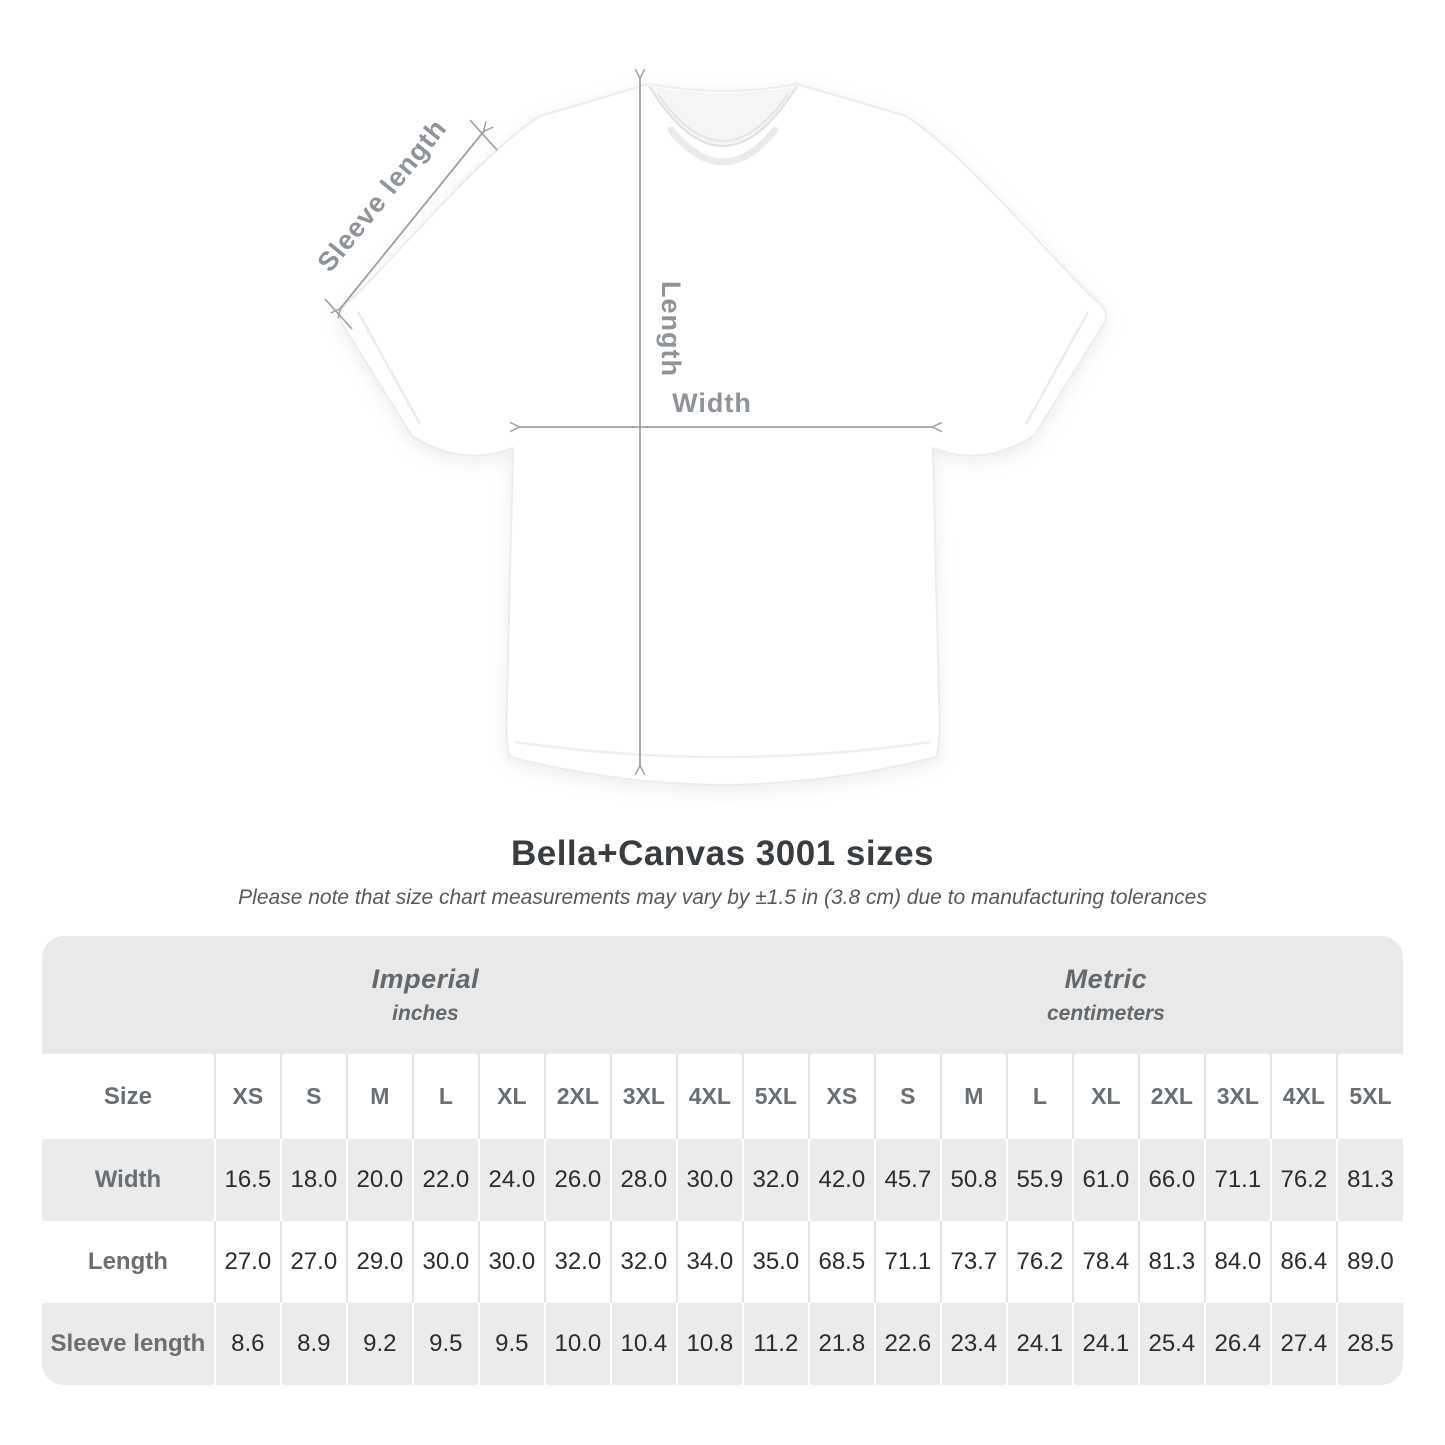 Image resolution: width=1445 pixels, height=1445 pixels. Describe the element at coordinates (643, 1180) in the screenshot. I see `table-cell: 28.0` at that location.